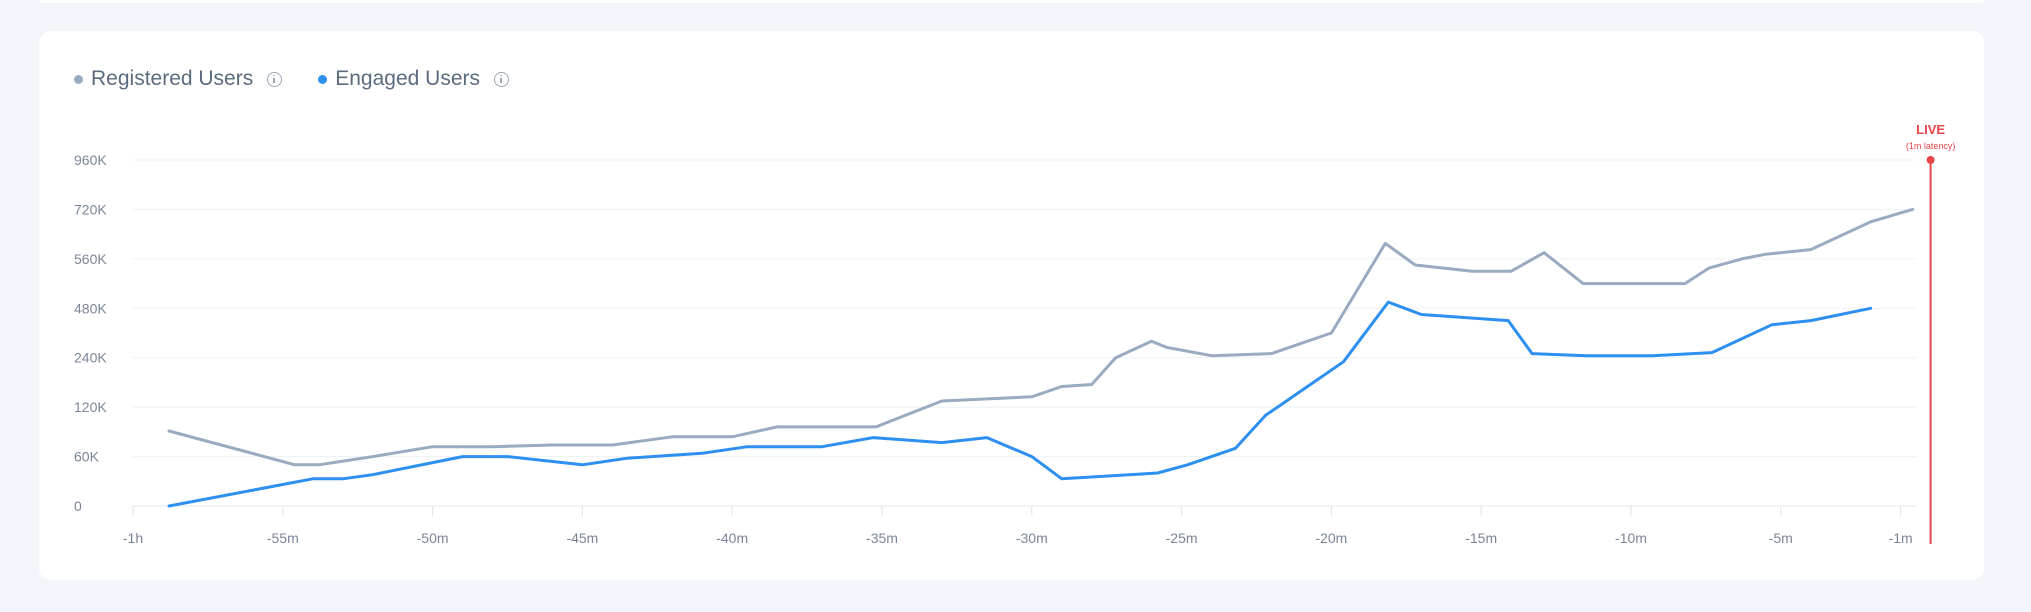 This screenshot has height=612, width=2031. I want to click on registered-users-dot, so click(78, 79).